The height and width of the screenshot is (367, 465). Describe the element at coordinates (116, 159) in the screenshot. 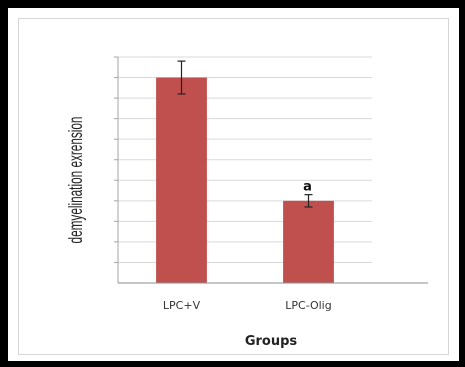

I see `y-ticks` at that location.